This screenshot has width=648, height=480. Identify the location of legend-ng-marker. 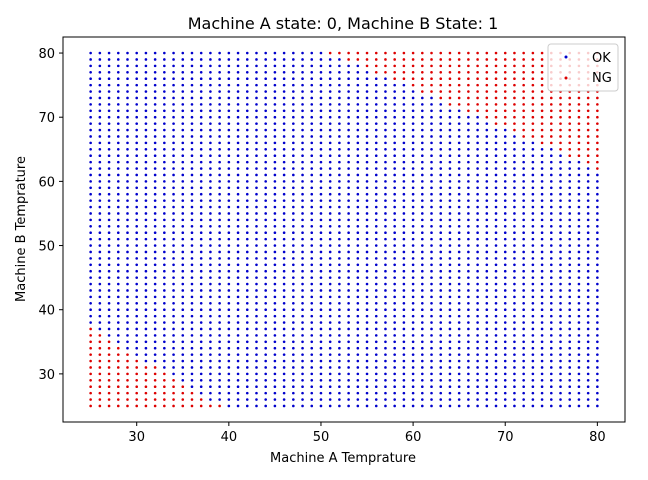
(566, 78).